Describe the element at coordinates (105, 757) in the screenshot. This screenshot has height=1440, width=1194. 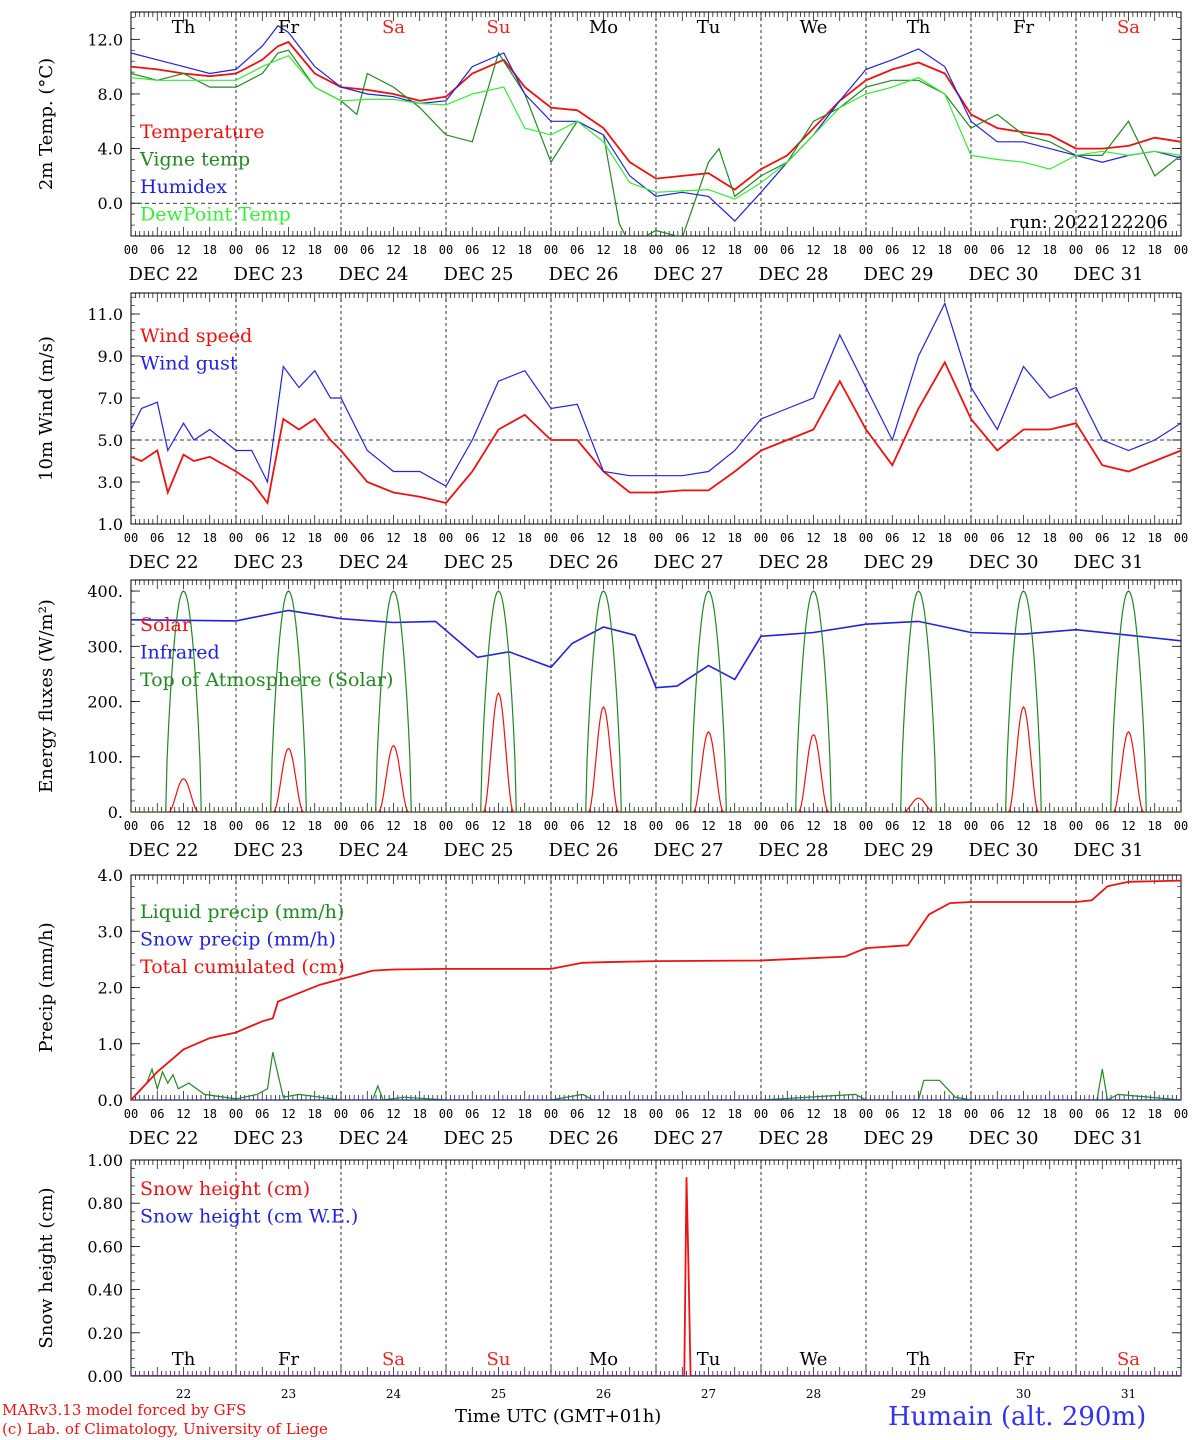
I see `y-tick-label: 100.` at that location.